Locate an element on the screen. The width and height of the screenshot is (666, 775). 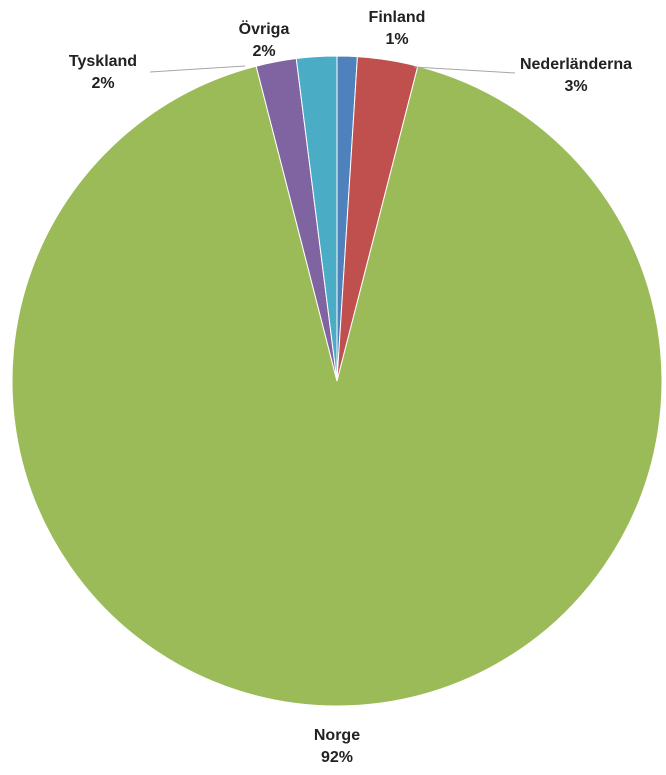
slice-label-percent: 92% is located at coordinates (337, 757).